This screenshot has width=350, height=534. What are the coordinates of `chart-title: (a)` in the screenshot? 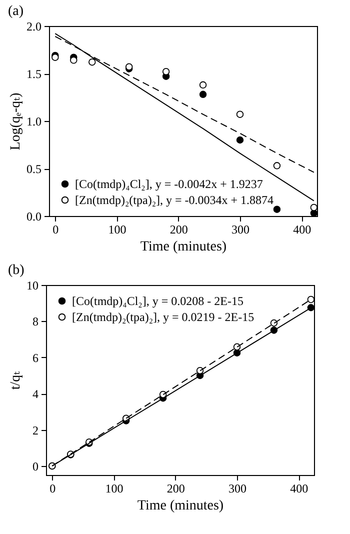 It's located at (16, 11).